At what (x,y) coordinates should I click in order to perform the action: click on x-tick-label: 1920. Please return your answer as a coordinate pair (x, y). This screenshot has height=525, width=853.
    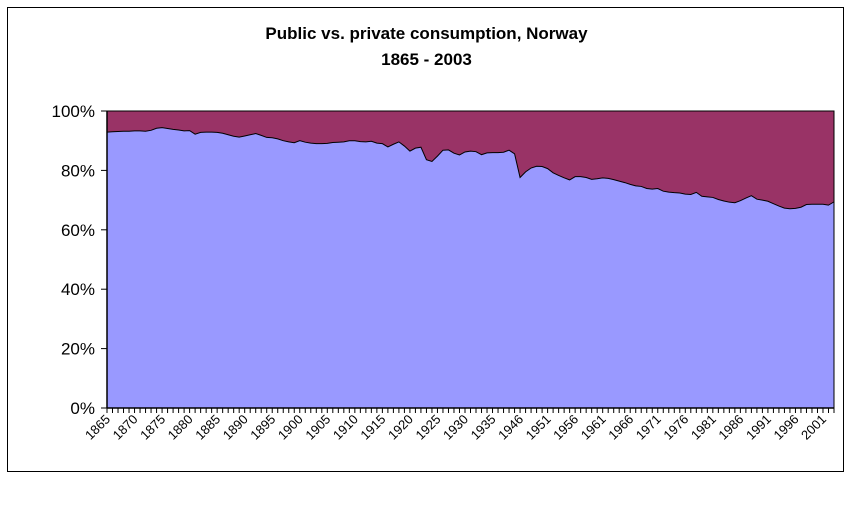
    Looking at the image, I should click on (400, 427).